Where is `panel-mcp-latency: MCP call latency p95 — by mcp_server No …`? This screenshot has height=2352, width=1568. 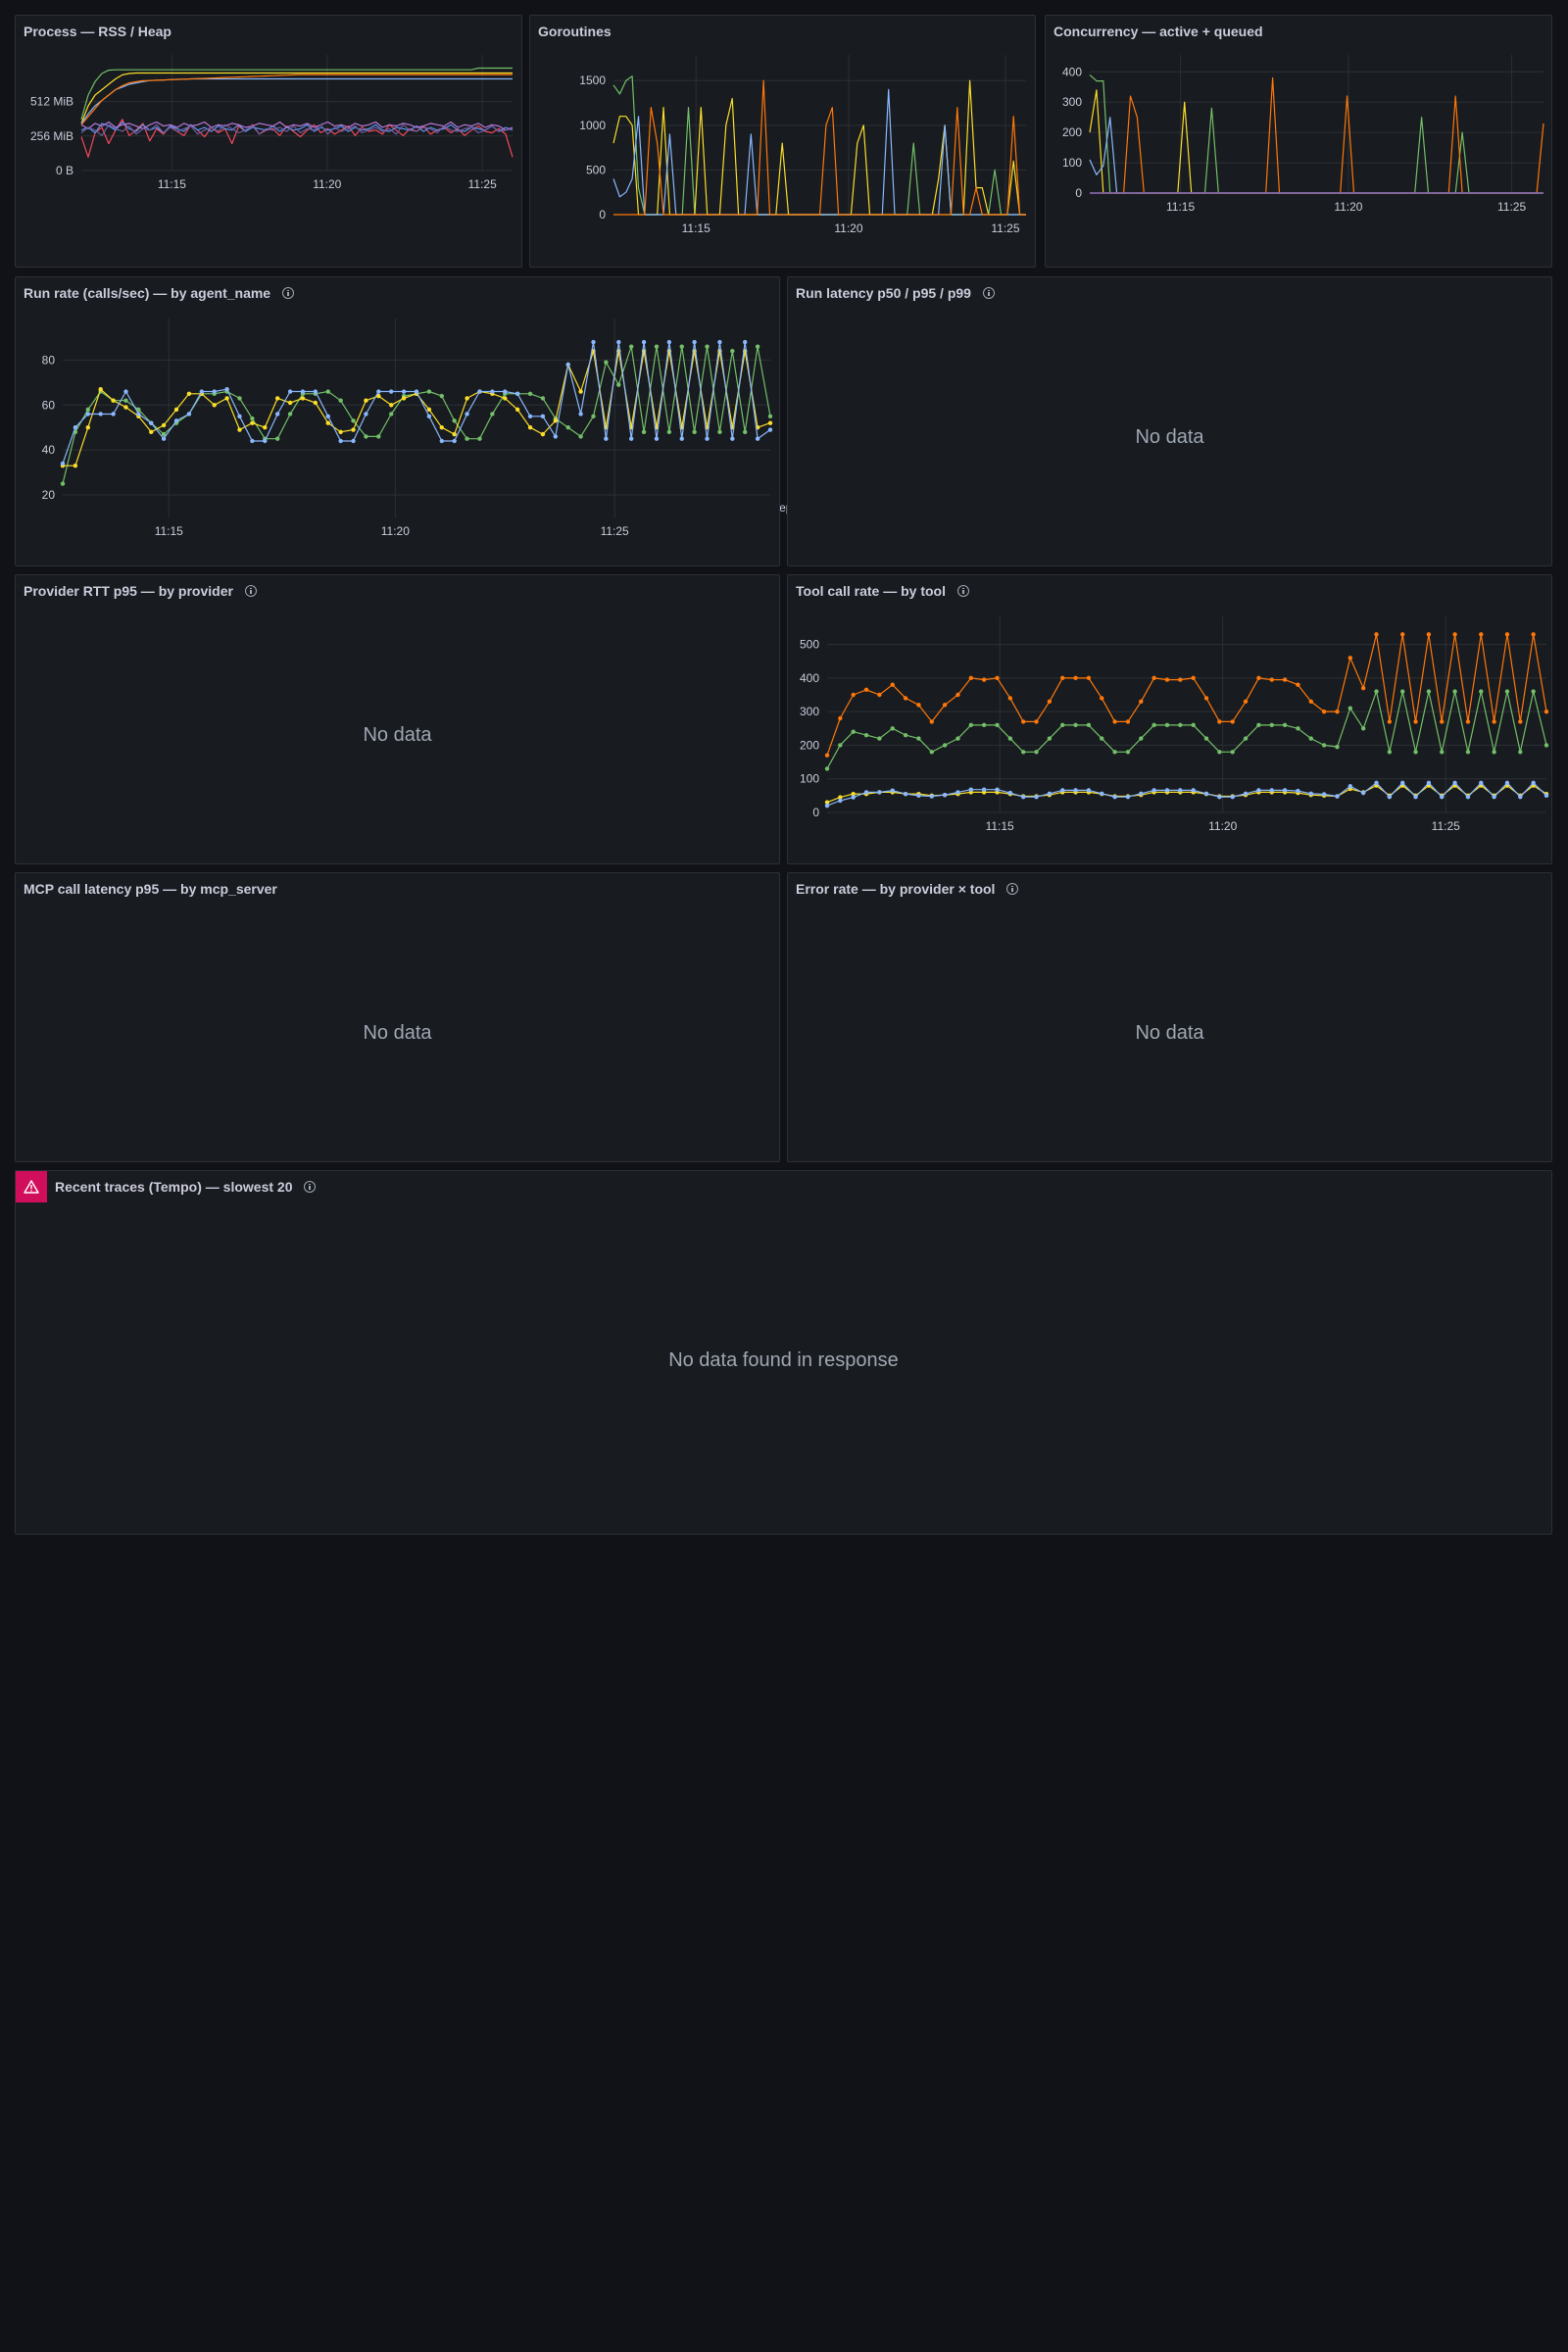
panel-mcp-latency: MCP call latency p95 — by mcp_server No … is located at coordinates (397, 1017).